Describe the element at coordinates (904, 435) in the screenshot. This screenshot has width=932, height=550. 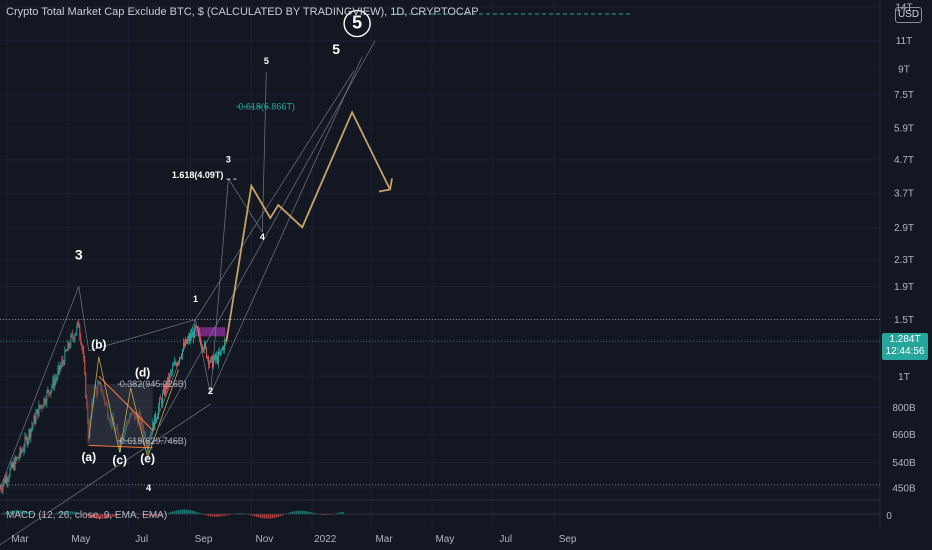
I see `y-tick-label: 660B` at that location.